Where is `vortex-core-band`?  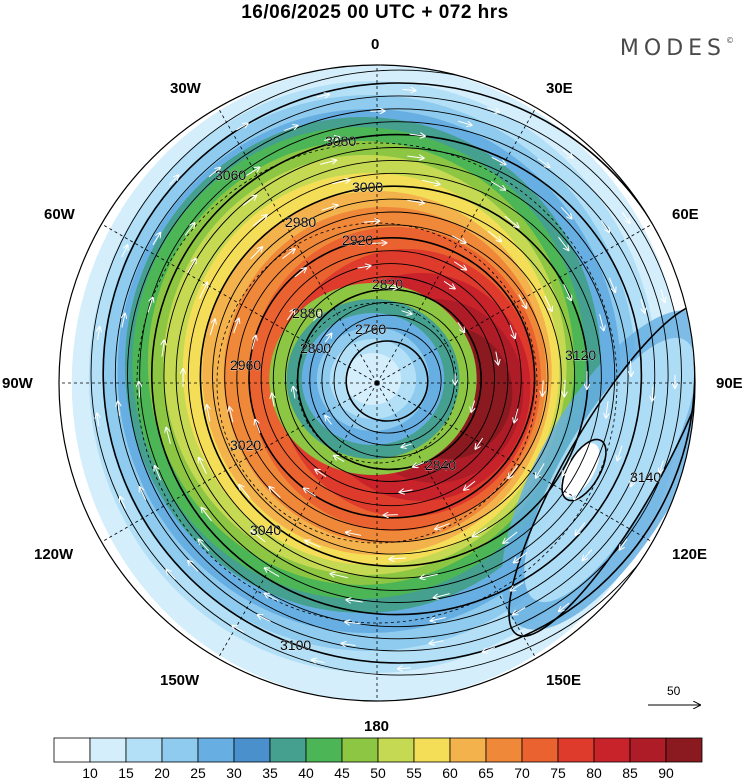
vortex-core-band is located at coordinates (373, 379).